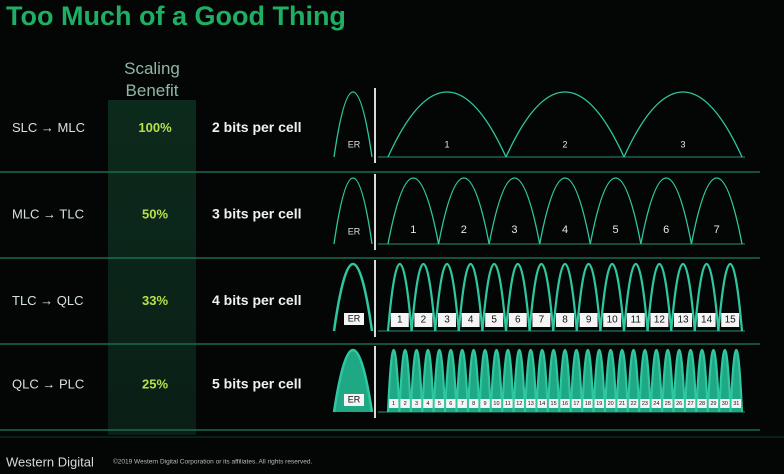  I want to click on state-label: 25, so click(668, 404).